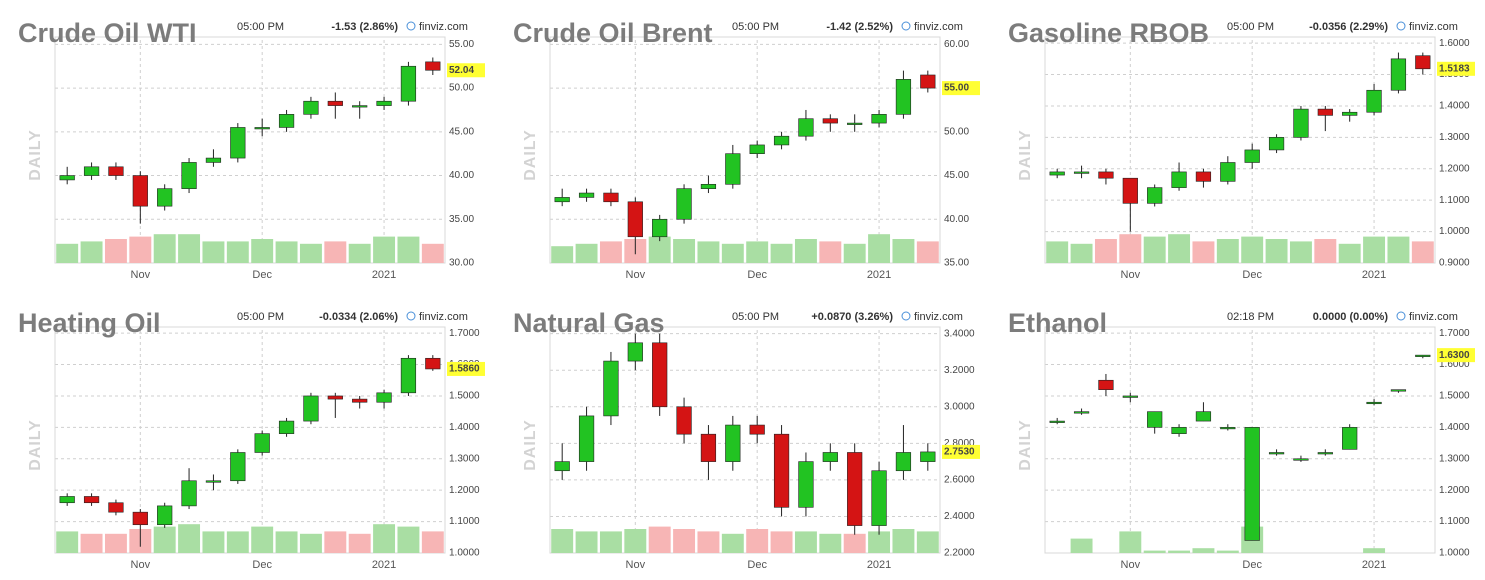 The image size is (1485, 580). What do you see at coordinates (1348, 27) in the screenshot?
I see `change-label: -0.0356 (2.29%)` at bounding box center [1348, 27].